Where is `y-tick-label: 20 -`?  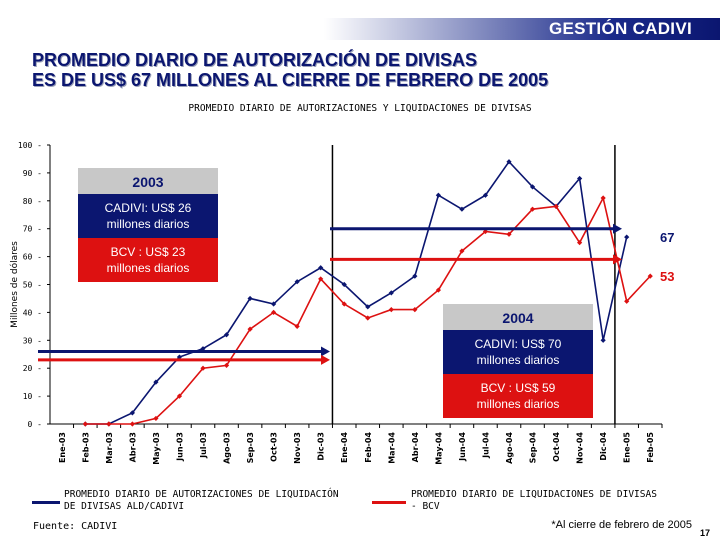 y-tick-label: 20 - is located at coordinates (32, 368).